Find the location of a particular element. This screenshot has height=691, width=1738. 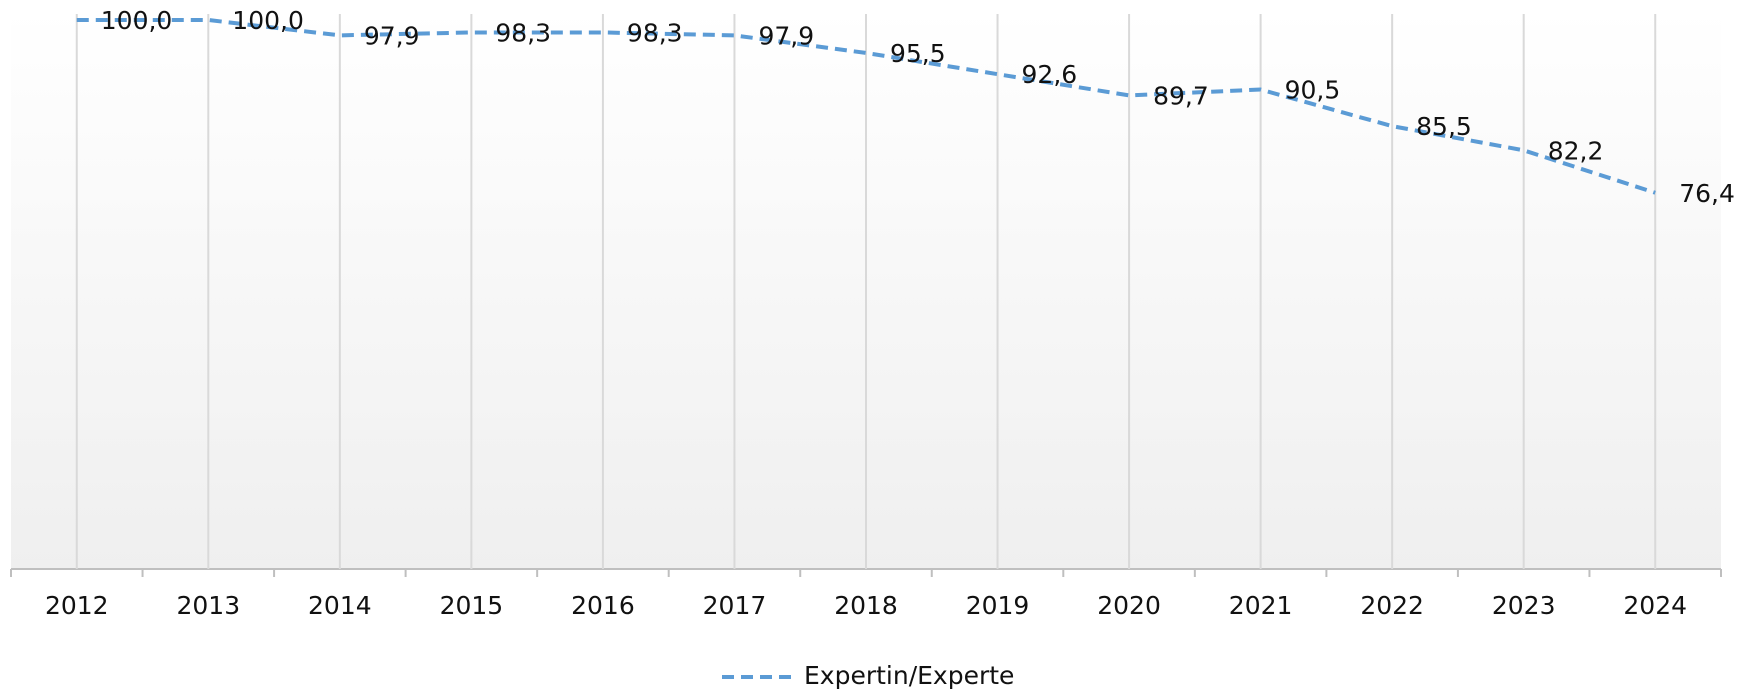

data-label: 95,5 is located at coordinates (918, 53).